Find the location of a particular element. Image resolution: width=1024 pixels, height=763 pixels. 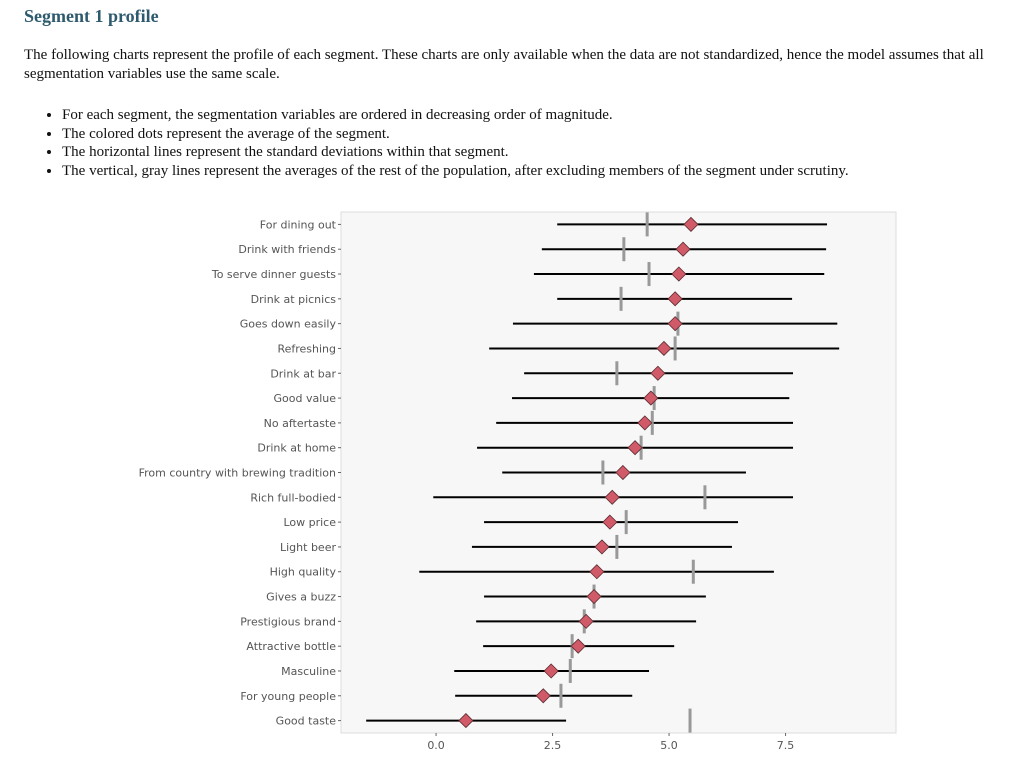

y-tick-label: Masculine is located at coordinates (308, 671).